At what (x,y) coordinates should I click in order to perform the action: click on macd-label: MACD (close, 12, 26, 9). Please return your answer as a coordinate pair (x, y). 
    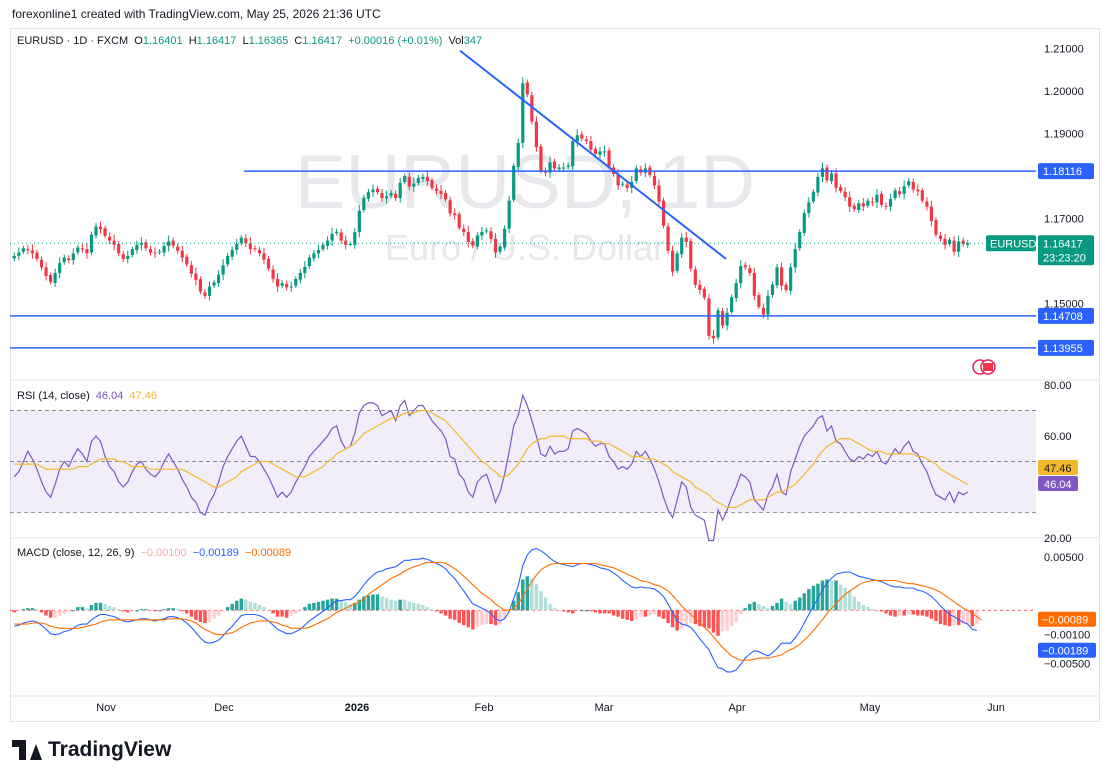
    Looking at the image, I should click on (76, 553).